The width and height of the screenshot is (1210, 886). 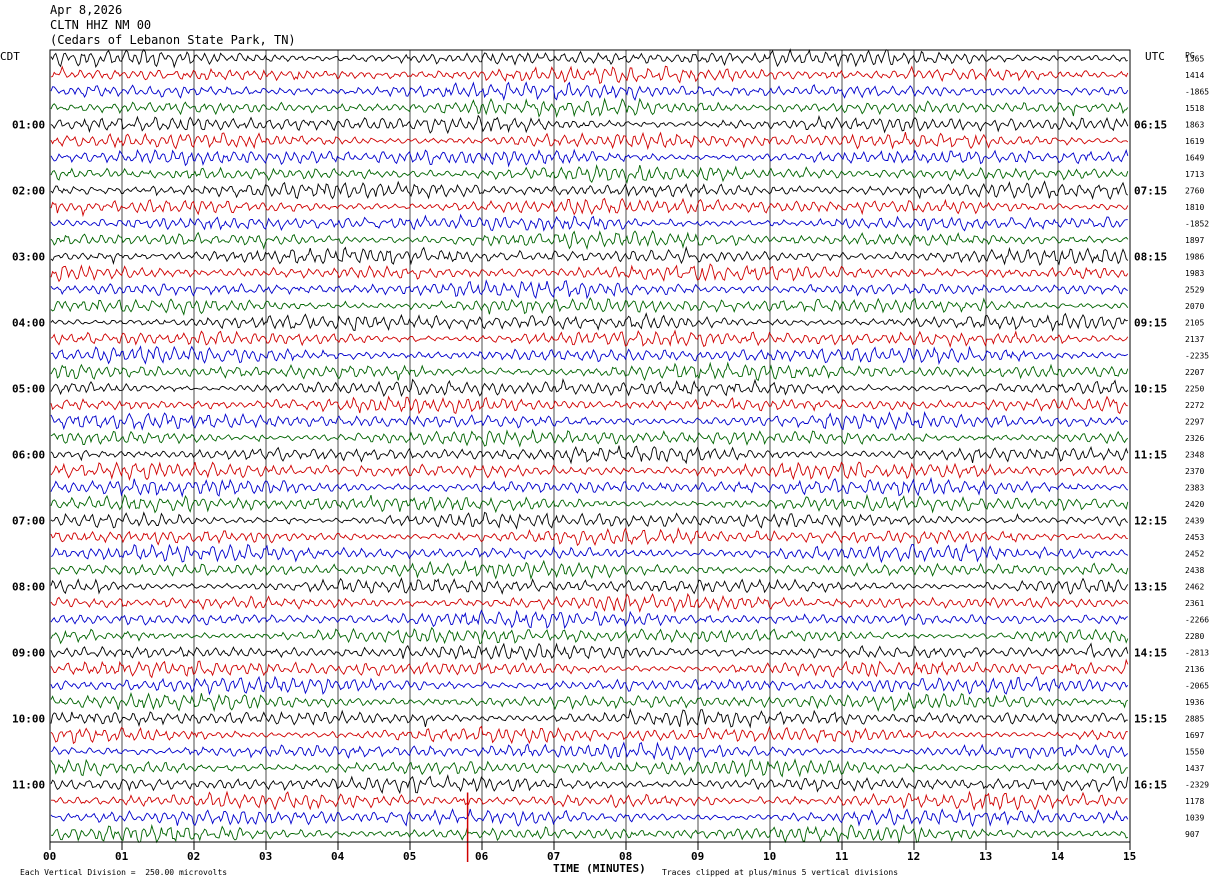 What do you see at coordinates (86, 10) in the screenshot?
I see `date-label: Apr 8,2026` at bounding box center [86, 10].